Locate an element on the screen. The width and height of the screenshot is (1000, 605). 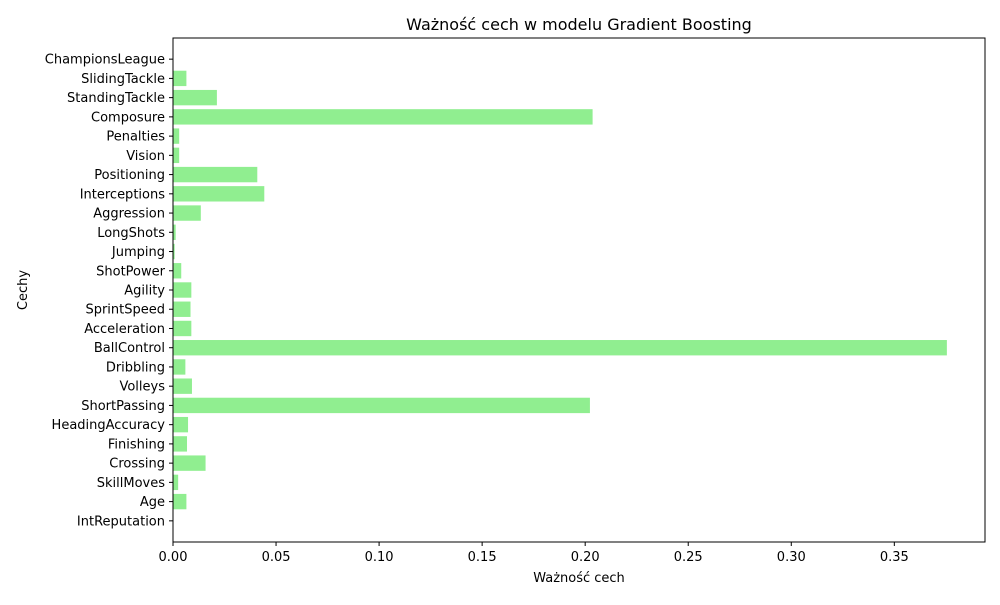
bar-ShotPower is located at coordinates (177, 271).